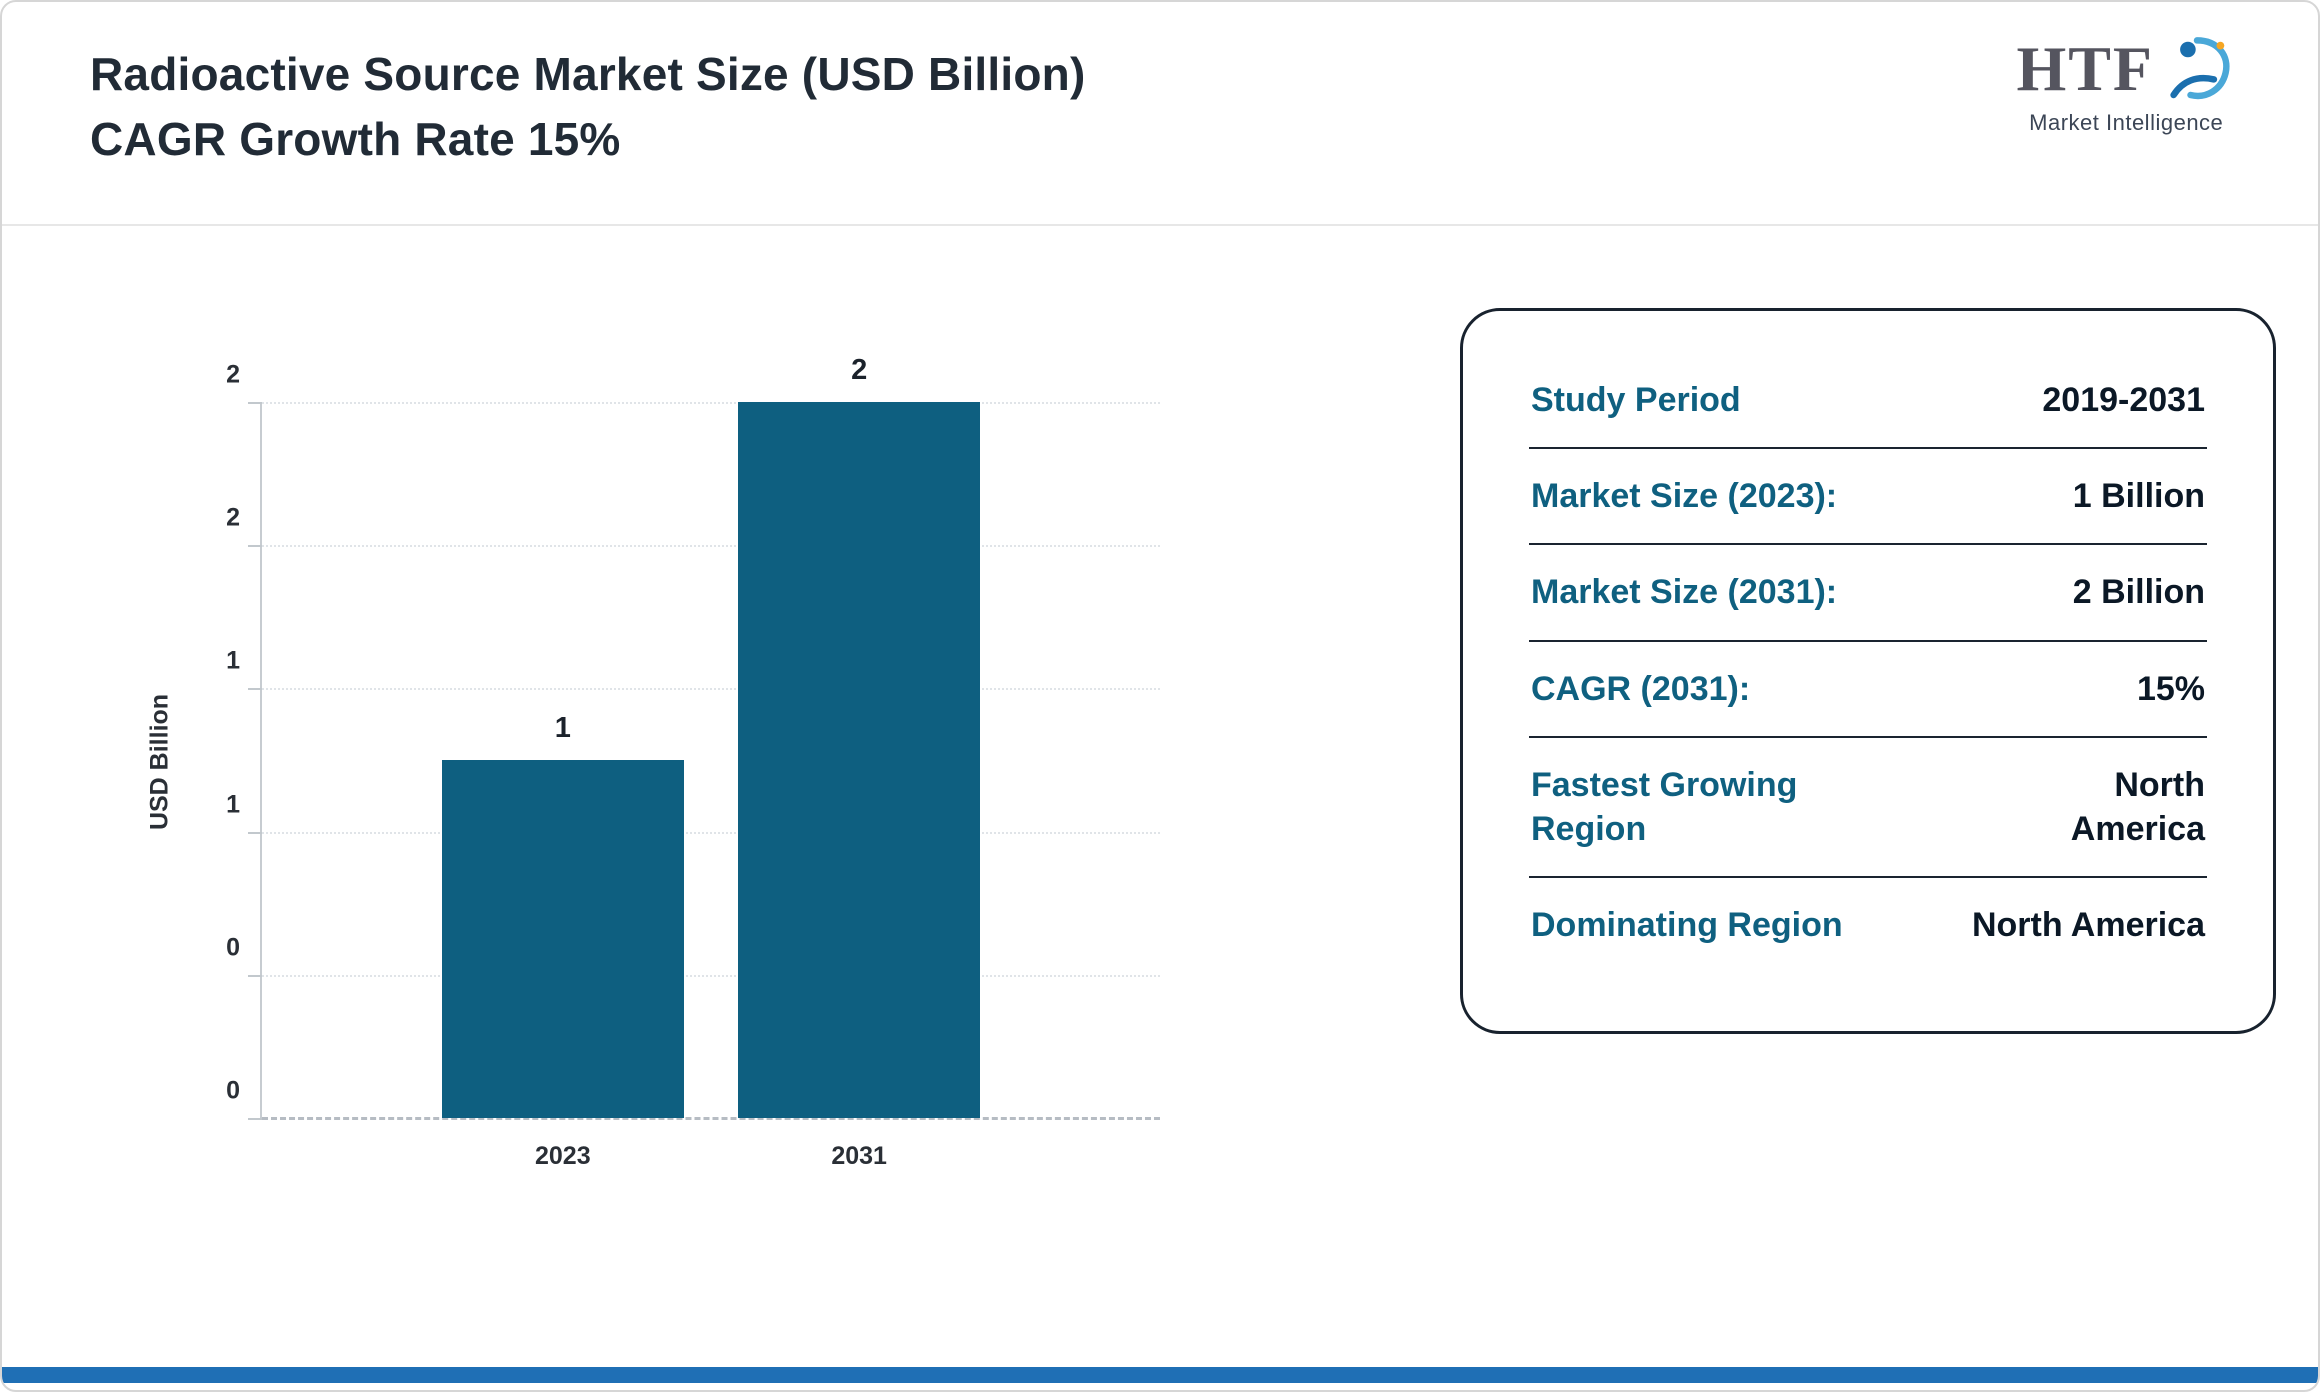 This screenshot has height=1392, width=2320. I want to click on summary-label: Dominating Region, so click(1687, 925).